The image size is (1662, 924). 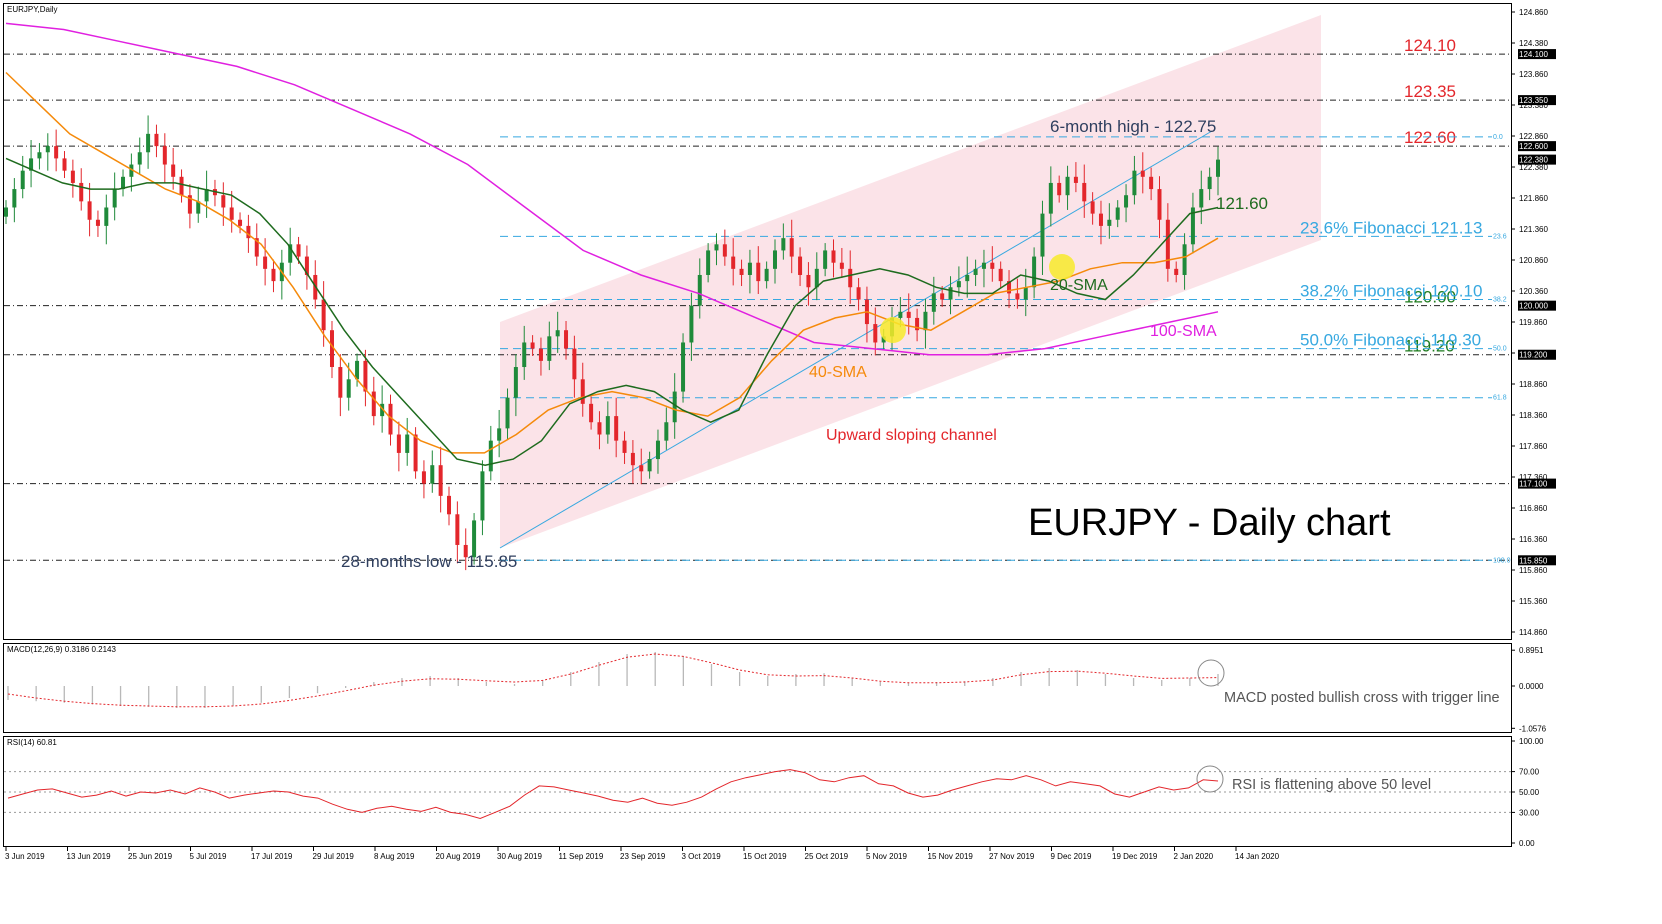 I want to click on date-tick-label: 30 Aug 2019, so click(x=519, y=856).